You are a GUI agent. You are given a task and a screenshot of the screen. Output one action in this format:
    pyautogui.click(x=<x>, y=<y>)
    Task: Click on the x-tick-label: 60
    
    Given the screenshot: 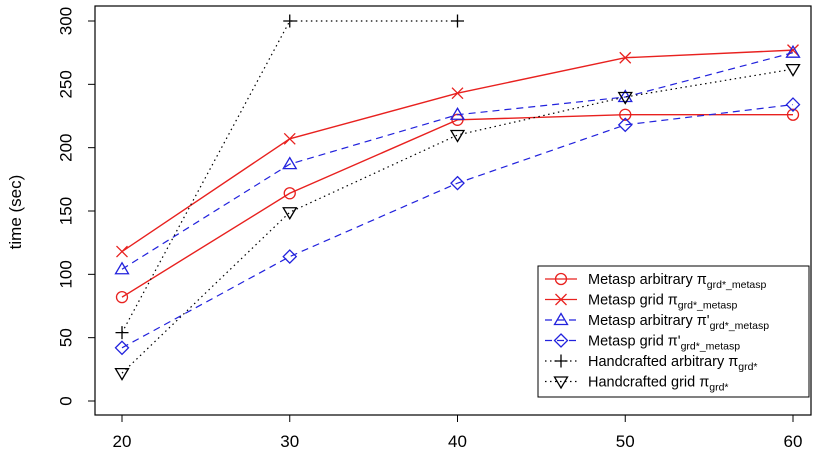 What is the action you would take?
    pyautogui.click(x=793, y=441)
    